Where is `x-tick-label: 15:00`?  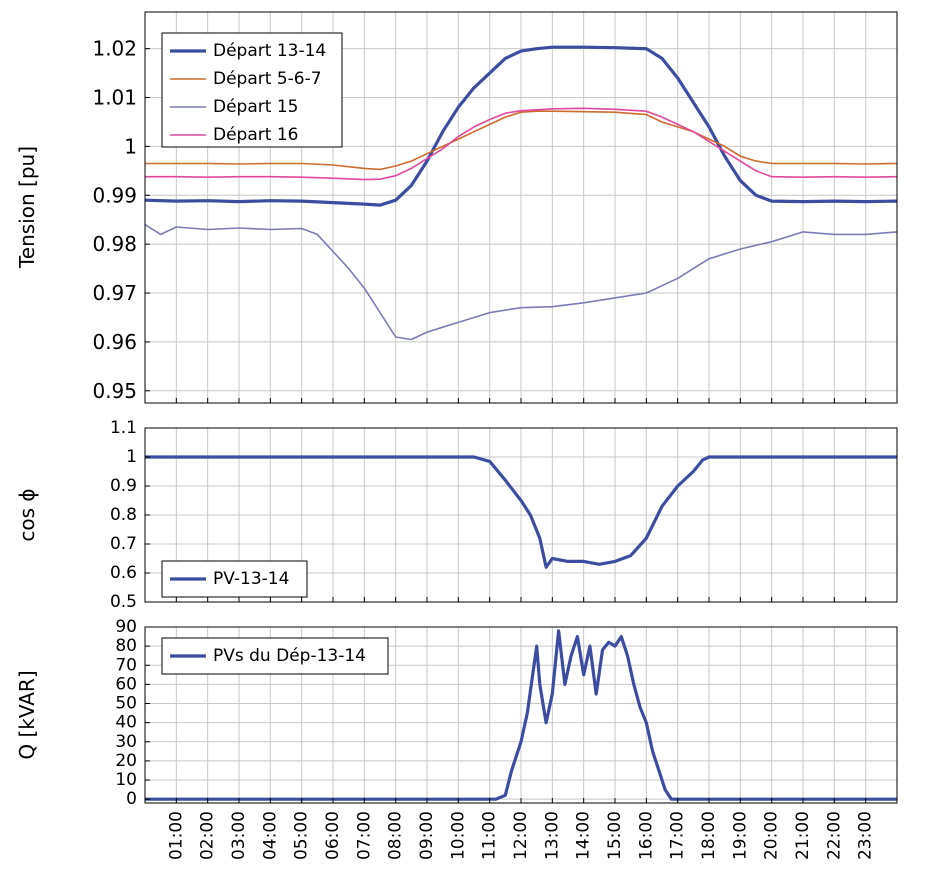
x-tick-label: 15:00 is located at coordinates (615, 835).